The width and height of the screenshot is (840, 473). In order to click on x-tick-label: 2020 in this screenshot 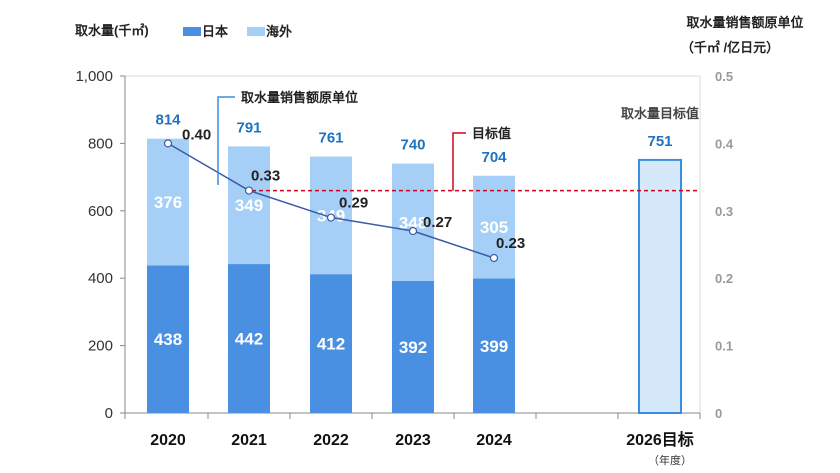, I will do `click(168, 440)`.